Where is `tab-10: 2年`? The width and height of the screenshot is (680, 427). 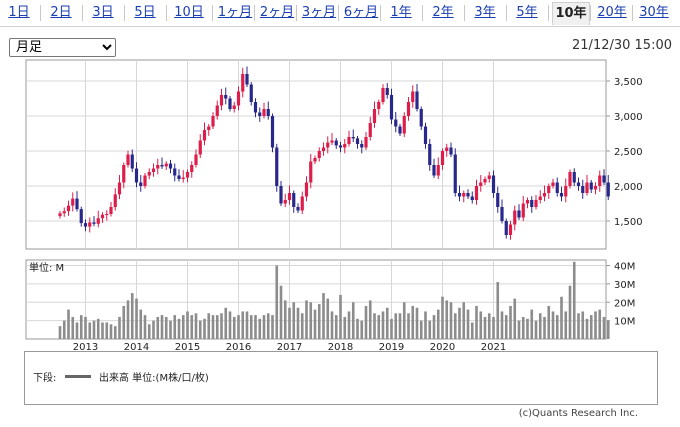
tab-10: 2年 is located at coordinates (443, 12).